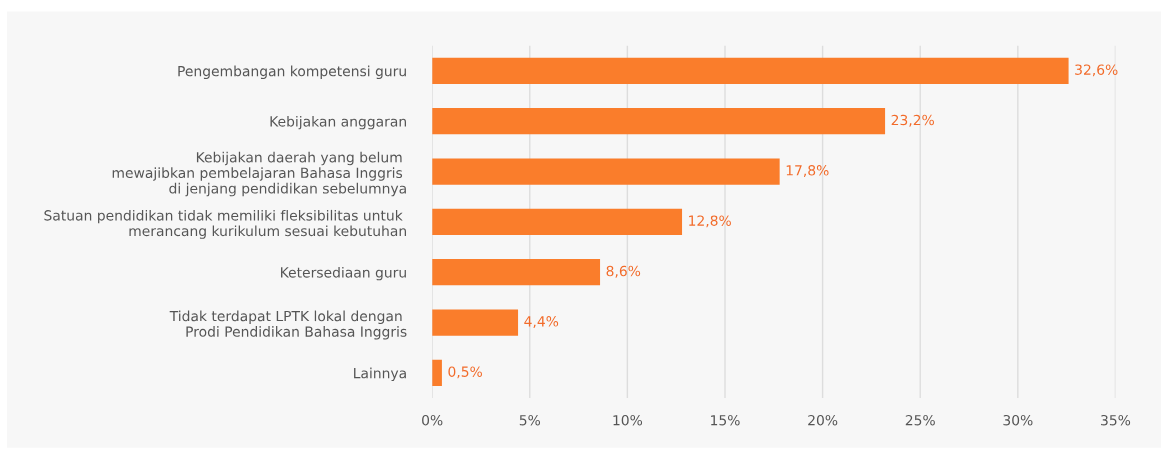  Describe the element at coordinates (1116, 420) in the screenshot. I see `x-tick-label: 35%` at that location.